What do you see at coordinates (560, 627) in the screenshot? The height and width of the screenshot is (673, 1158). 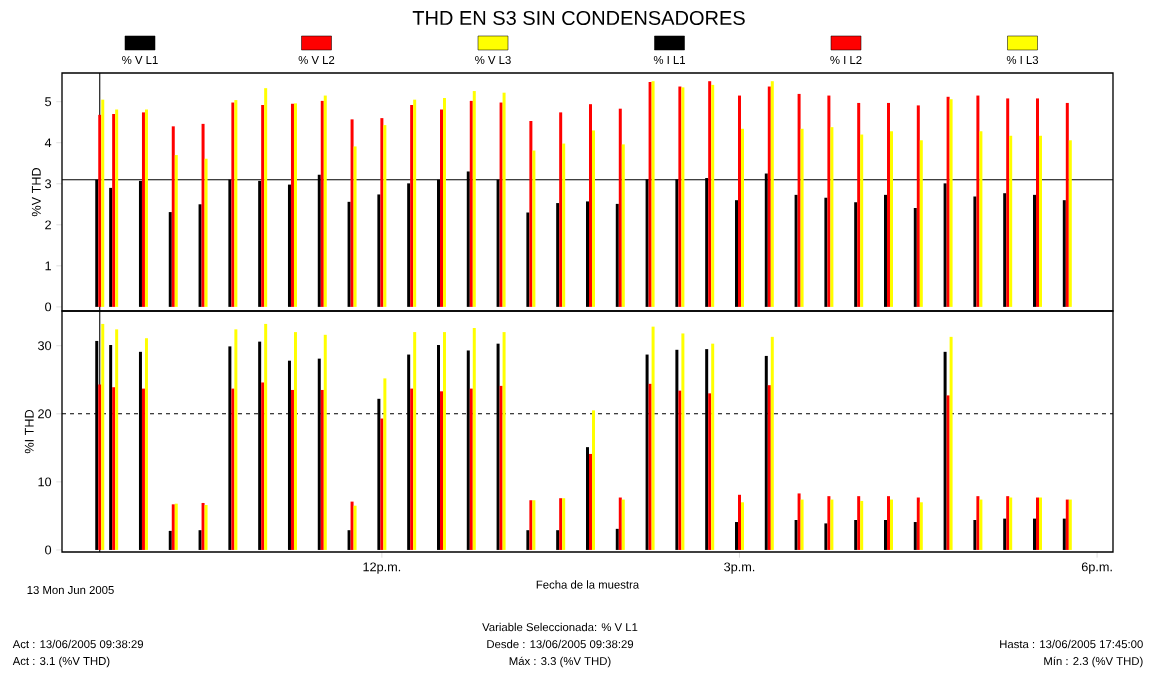 I see `text: Variable Seleccionada: % V L1` at bounding box center [560, 627].